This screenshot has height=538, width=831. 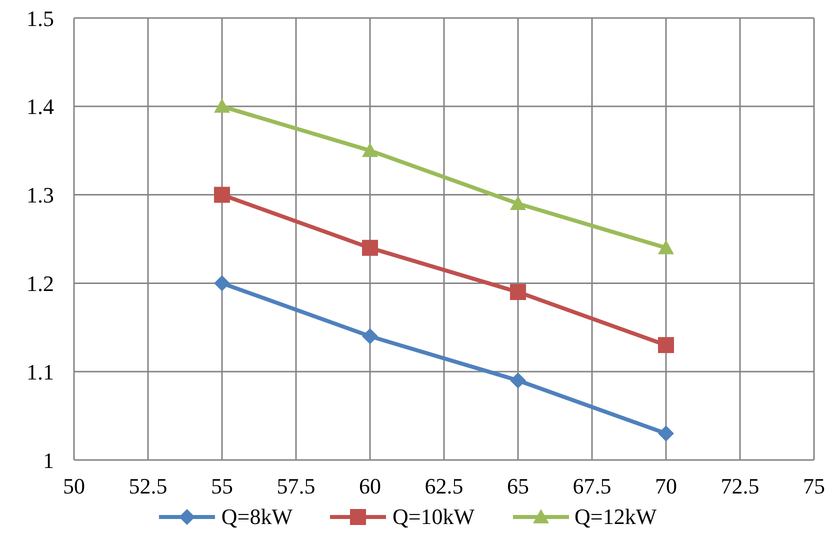 I want to click on y-tick-label: 1.3, so click(x=40, y=195).